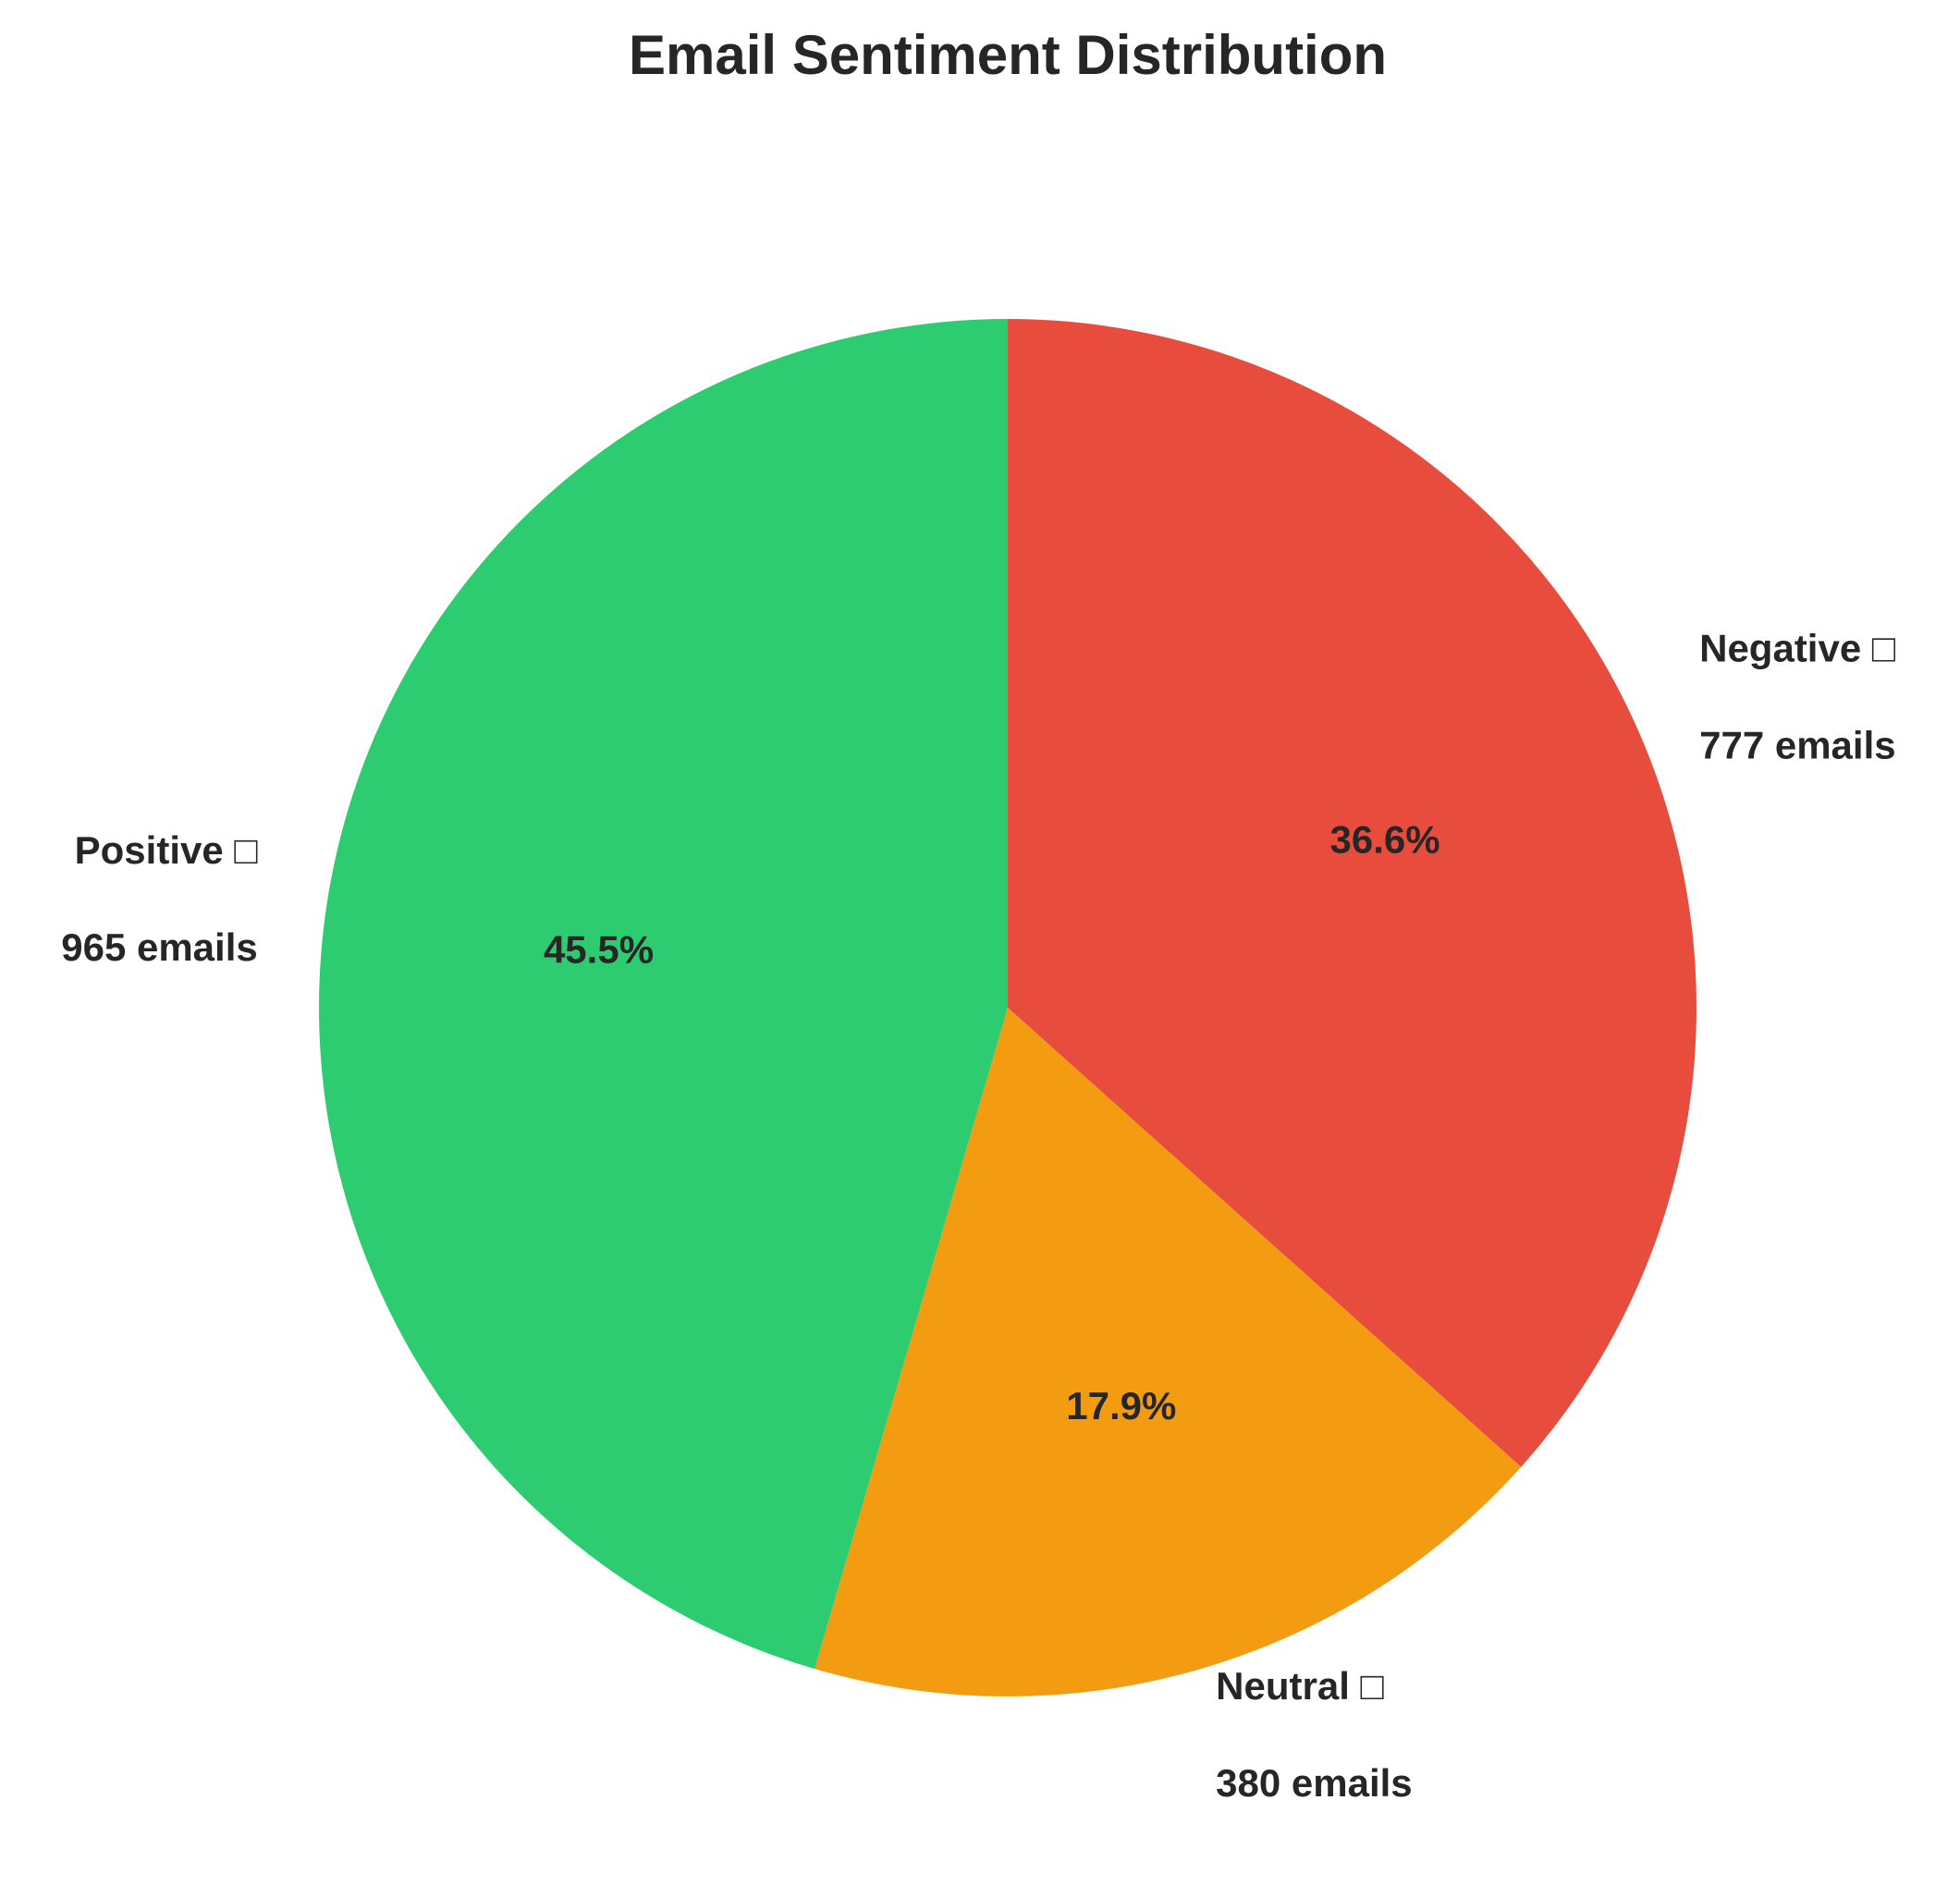  What do you see at coordinates (599, 950) in the screenshot?
I see `percent-label-positive: 45.5%` at bounding box center [599, 950].